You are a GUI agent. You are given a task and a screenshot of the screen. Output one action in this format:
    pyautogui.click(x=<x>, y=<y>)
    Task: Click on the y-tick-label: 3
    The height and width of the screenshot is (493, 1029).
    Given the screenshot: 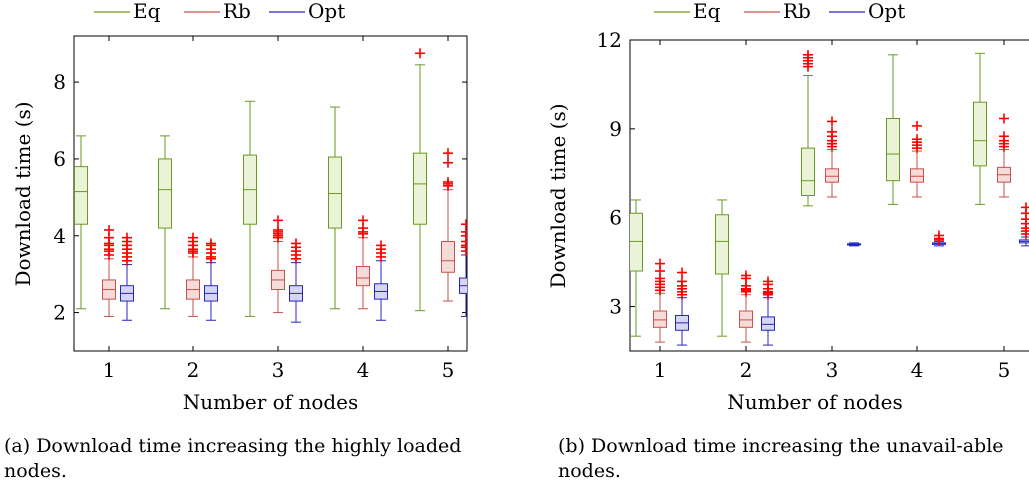 What is the action you would take?
    pyautogui.click(x=615, y=307)
    